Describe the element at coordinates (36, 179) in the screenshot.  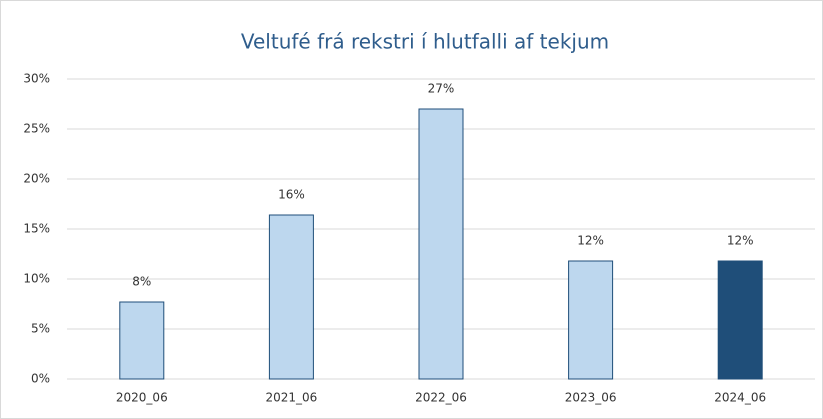
I see `y-tick-label: 20%` at that location.